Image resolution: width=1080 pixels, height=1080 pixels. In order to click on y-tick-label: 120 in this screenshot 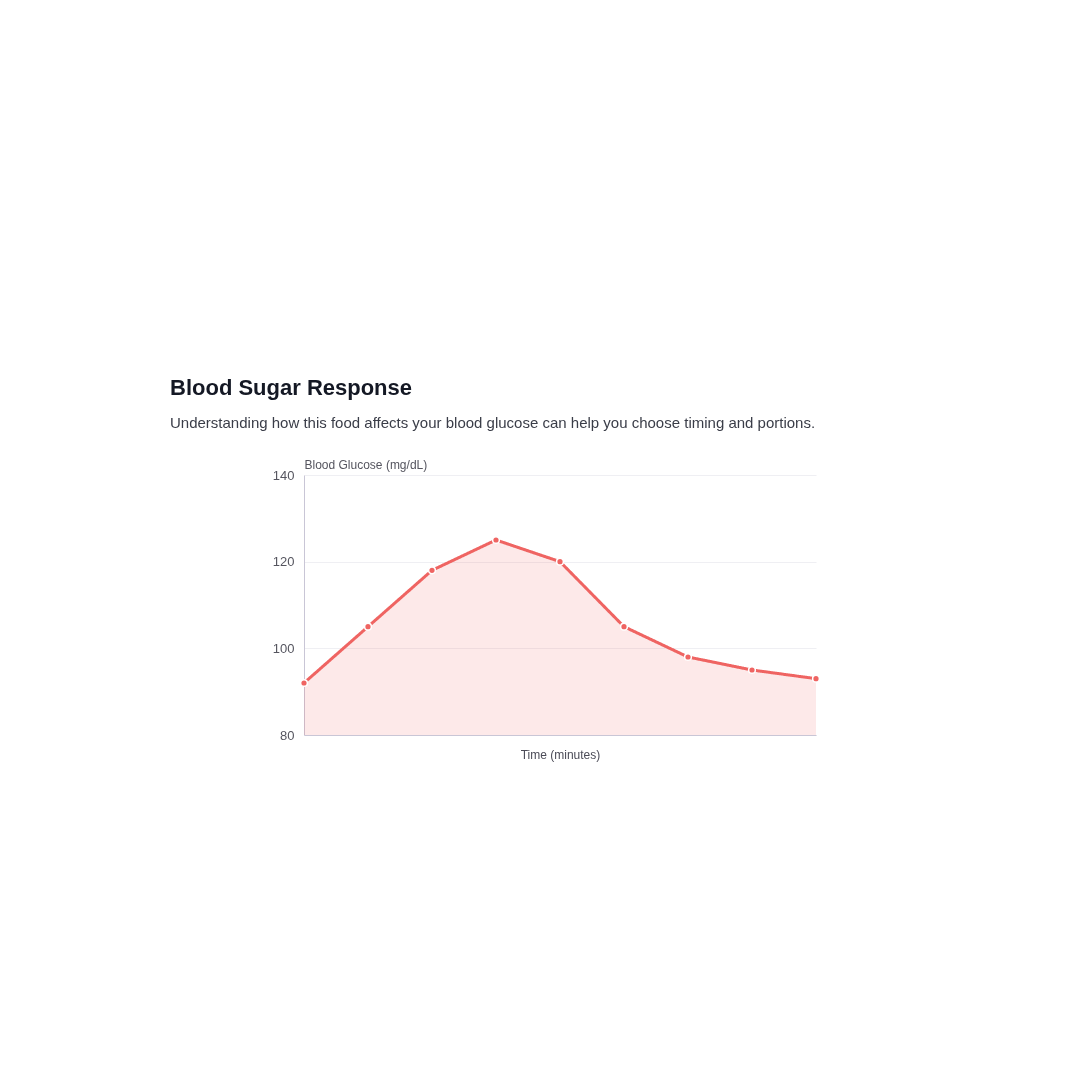, I will do `click(283, 562)`.